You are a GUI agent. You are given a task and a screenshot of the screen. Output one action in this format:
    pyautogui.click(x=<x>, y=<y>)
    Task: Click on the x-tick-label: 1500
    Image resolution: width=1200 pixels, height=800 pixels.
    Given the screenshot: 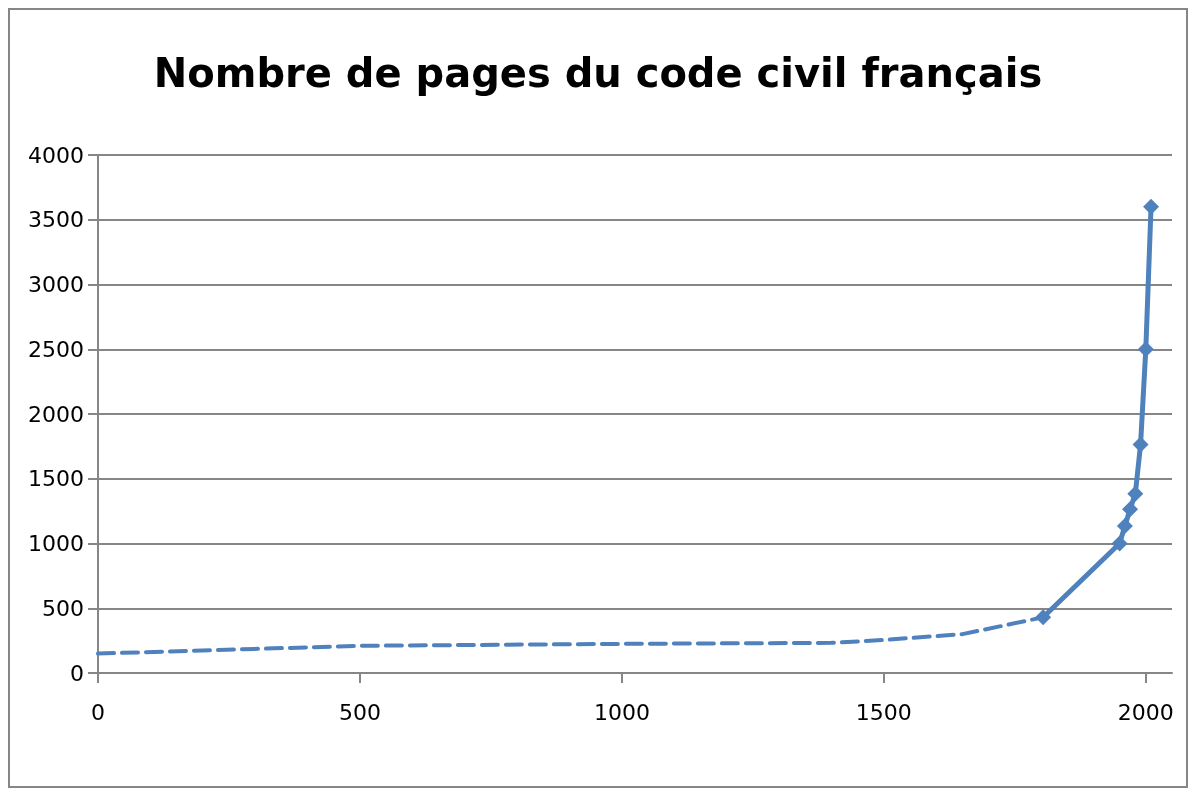 What is the action you would take?
    pyautogui.click(x=883, y=712)
    